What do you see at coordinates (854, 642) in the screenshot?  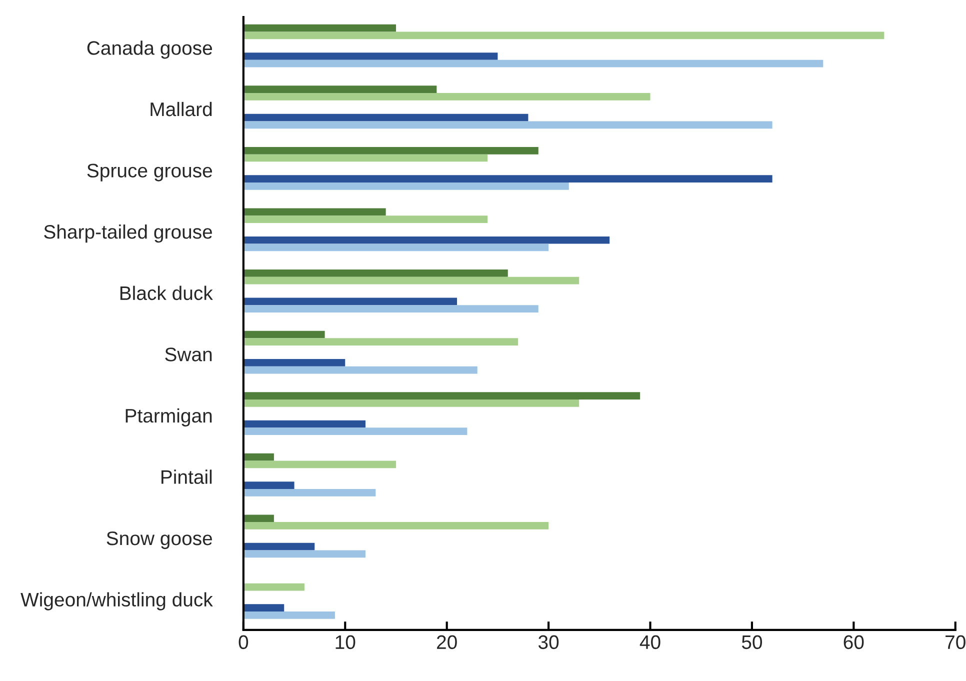 I see `x-tick-label: 60` at bounding box center [854, 642].